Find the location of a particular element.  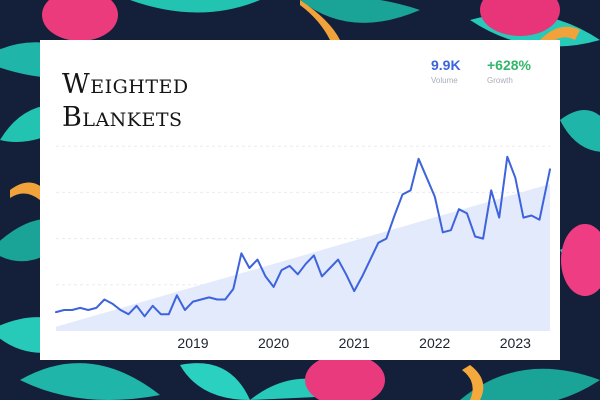

volume-stat: 9.9K Volume is located at coordinates (446, 71).